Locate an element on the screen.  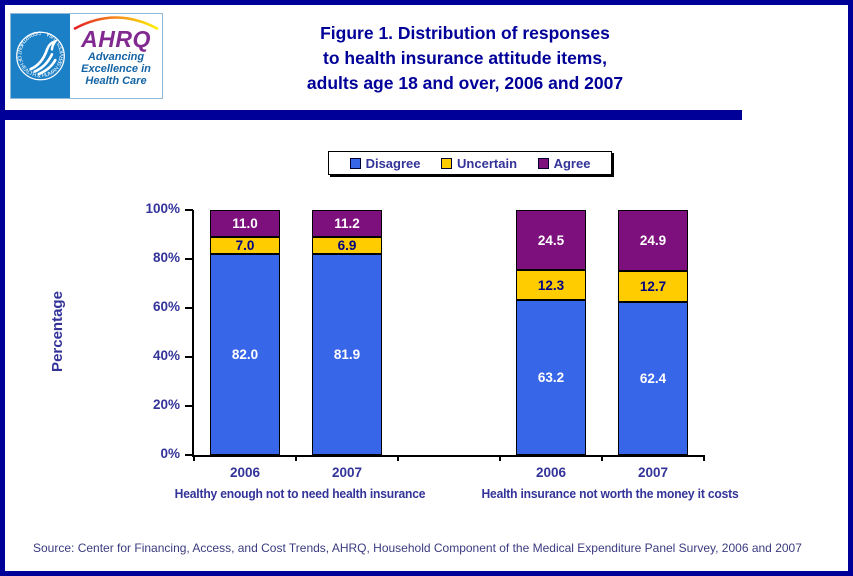
bar-segment-uncertain: 6.9 is located at coordinates (347, 246).